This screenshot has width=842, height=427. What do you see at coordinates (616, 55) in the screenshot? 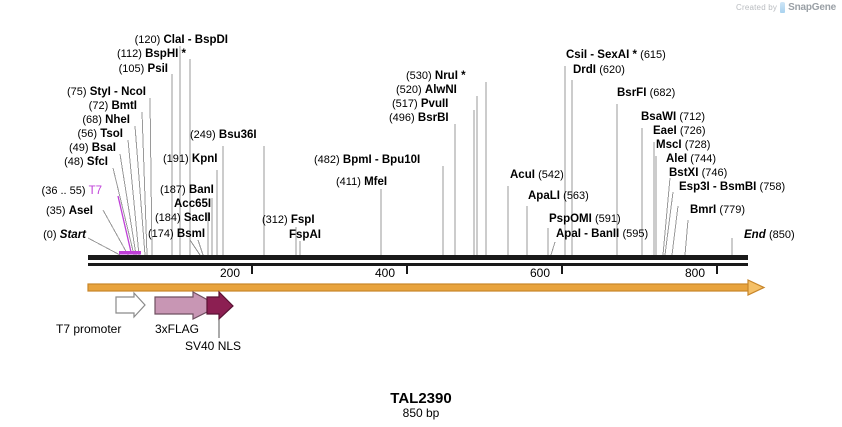
I see `enzyme-label: CsiI - SexAI * (615)` at bounding box center [616, 55].